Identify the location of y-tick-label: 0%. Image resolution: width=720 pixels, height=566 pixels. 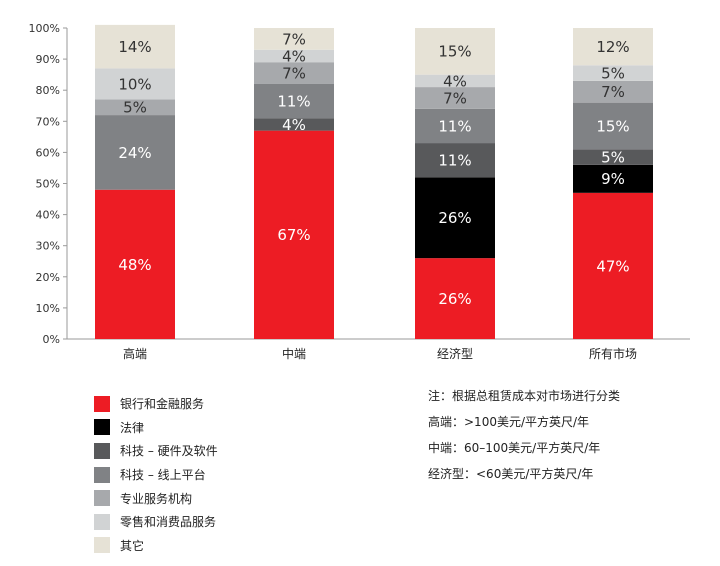
(51, 339).